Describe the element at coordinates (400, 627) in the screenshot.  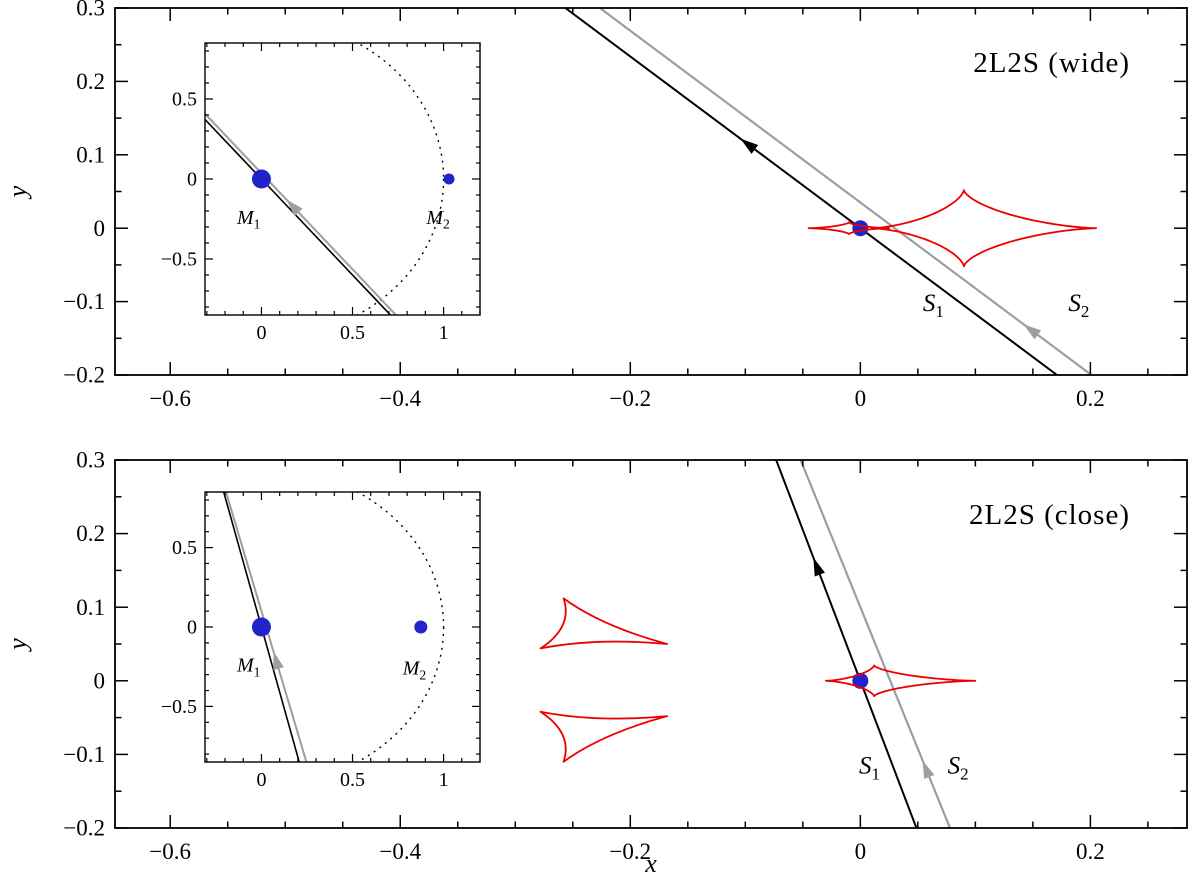
I see `einstein-ring` at that location.